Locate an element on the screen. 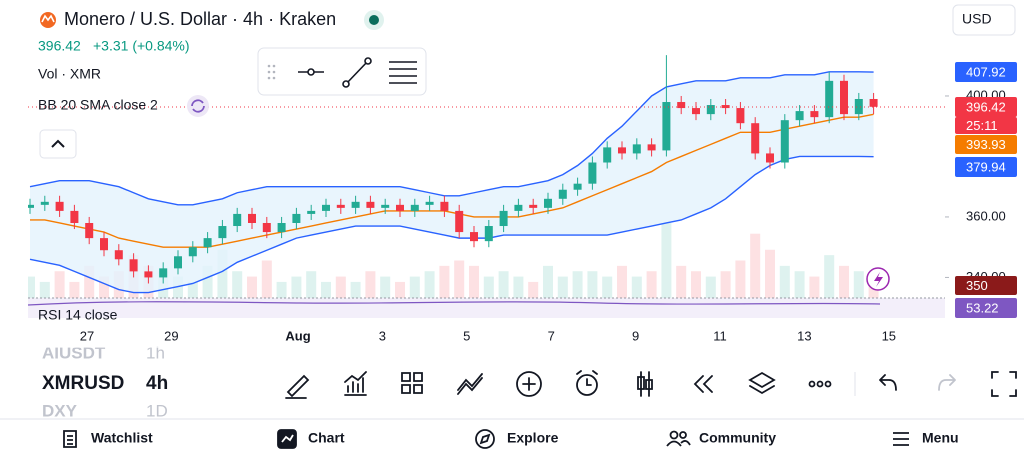 This screenshot has height=466, width=1024. indicator-label: RSI 14 close is located at coordinates (78, 315).